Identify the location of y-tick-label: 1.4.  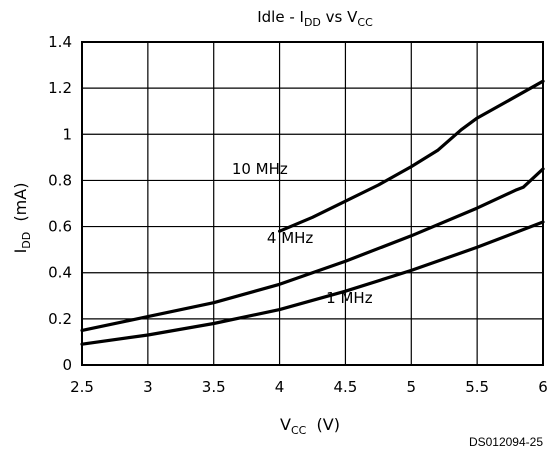
(60, 42).